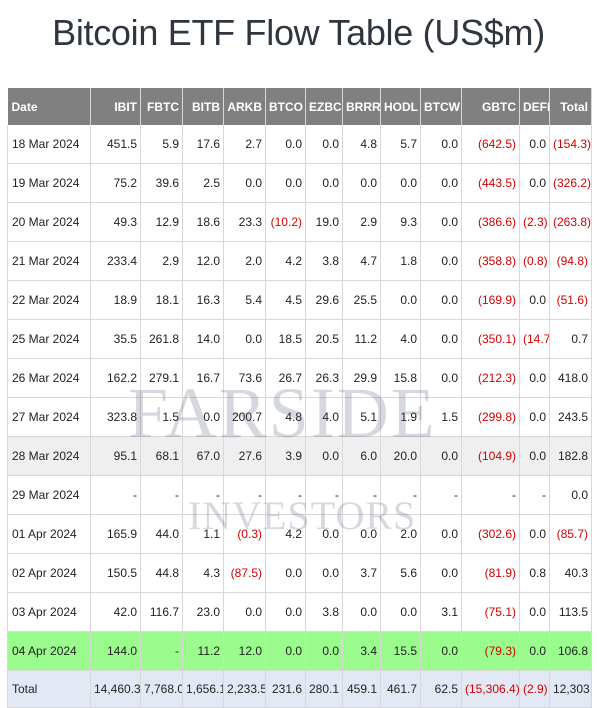  What do you see at coordinates (400, 651) in the screenshot?
I see `flow-cell-hodl: 15.5` at bounding box center [400, 651].